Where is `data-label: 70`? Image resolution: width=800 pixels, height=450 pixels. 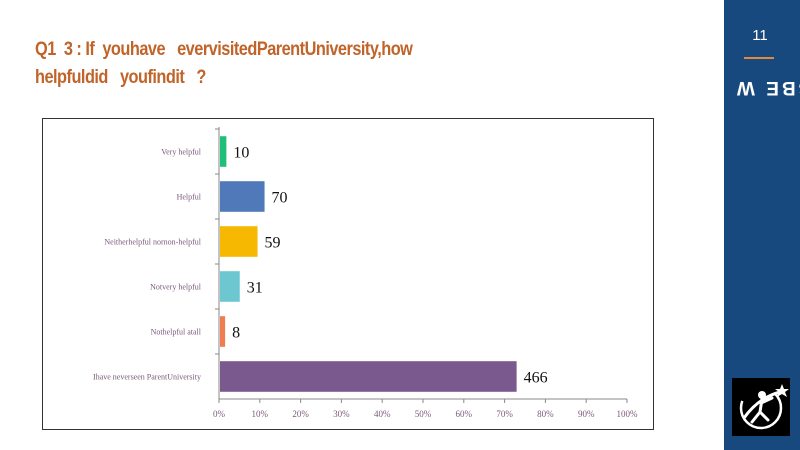
data-label: 70 is located at coordinates (280, 198).